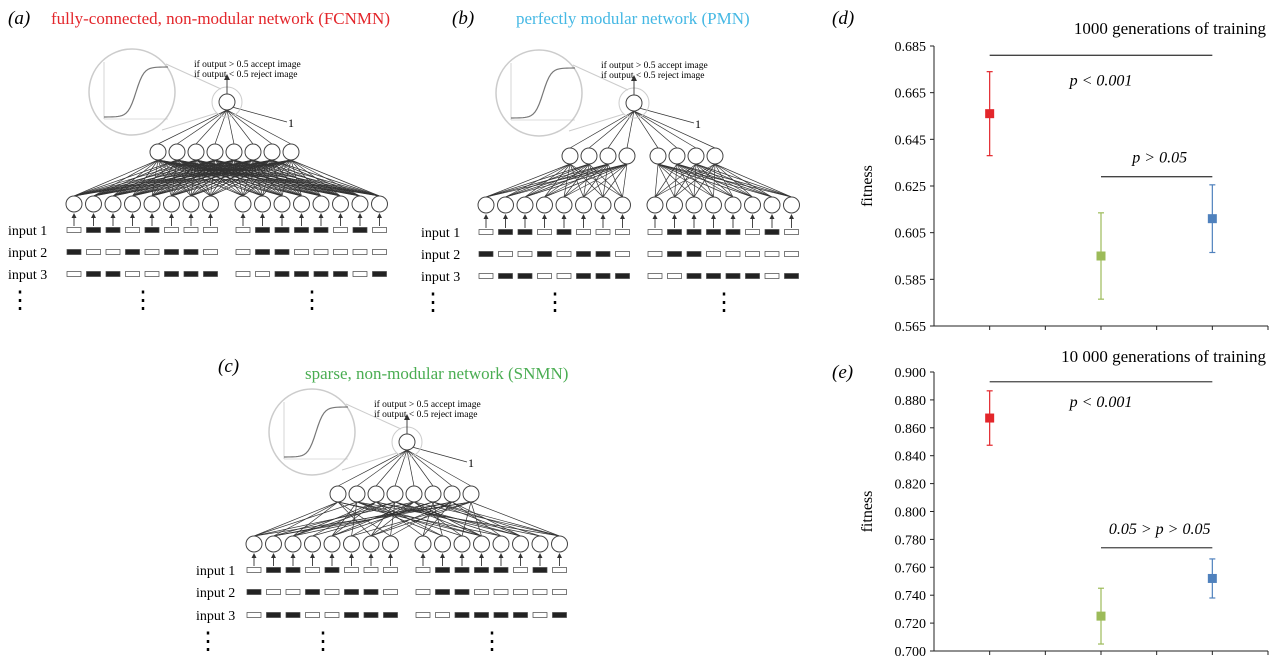  Describe the element at coordinates (1159, 158) in the screenshot. I see `significance-label: p > 0.05` at that location.